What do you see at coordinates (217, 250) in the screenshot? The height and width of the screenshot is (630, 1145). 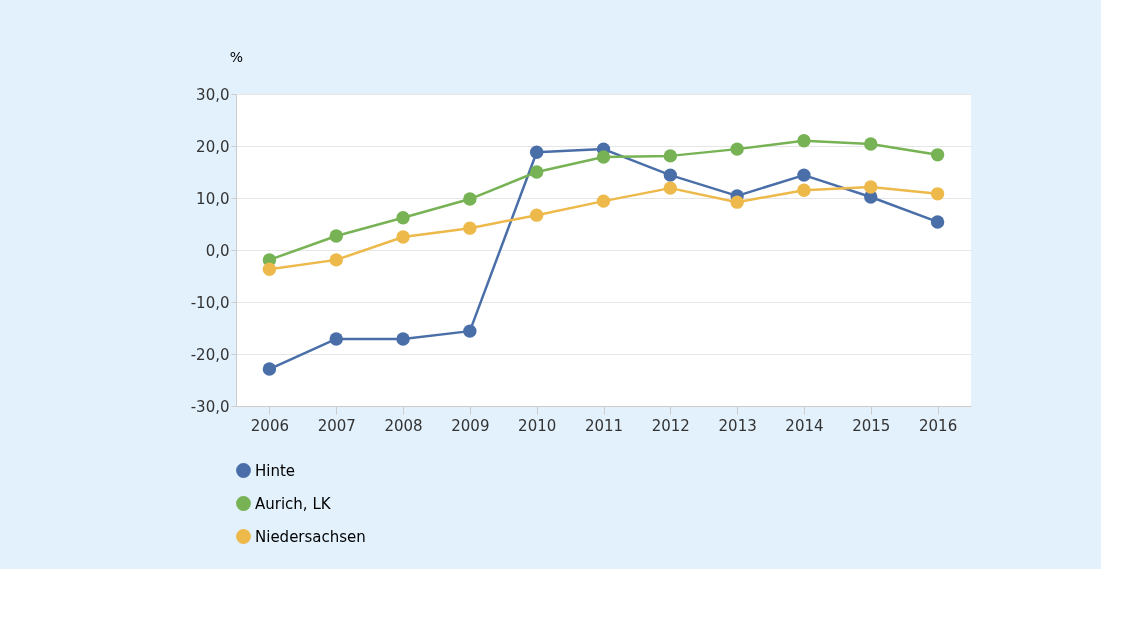 I see `y-tick-label: 0,0` at bounding box center [217, 250].